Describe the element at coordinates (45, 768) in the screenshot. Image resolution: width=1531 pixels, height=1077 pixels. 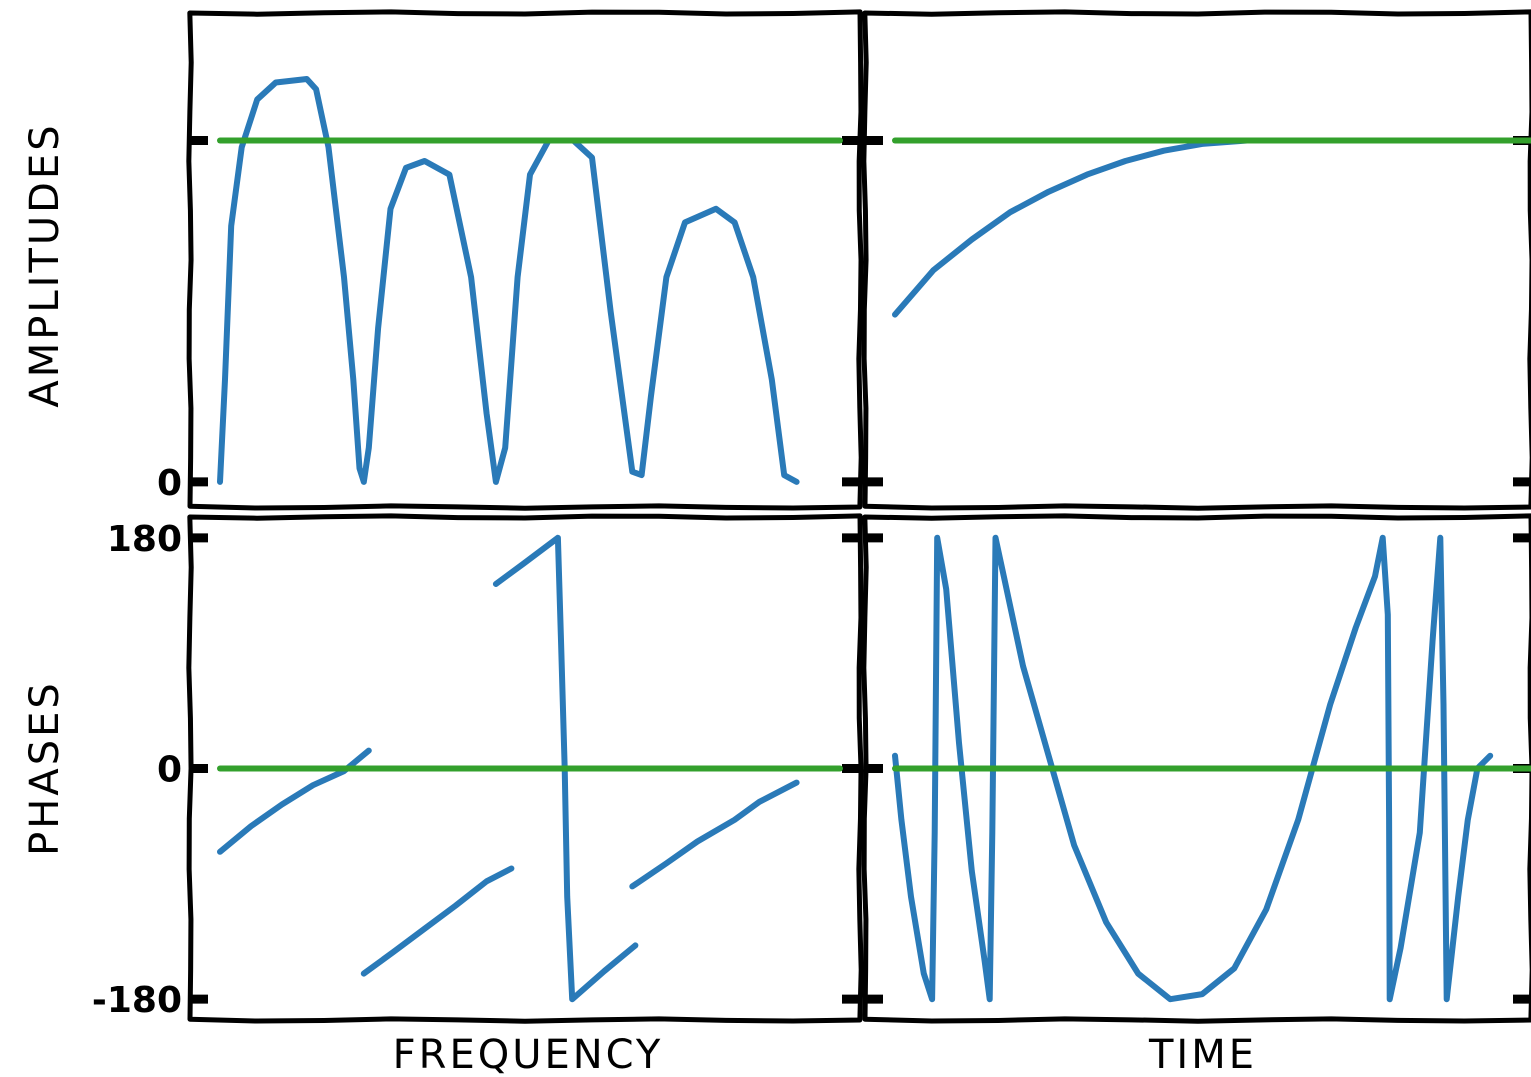
I see `y-axis-title-phases: PHASES` at that location.